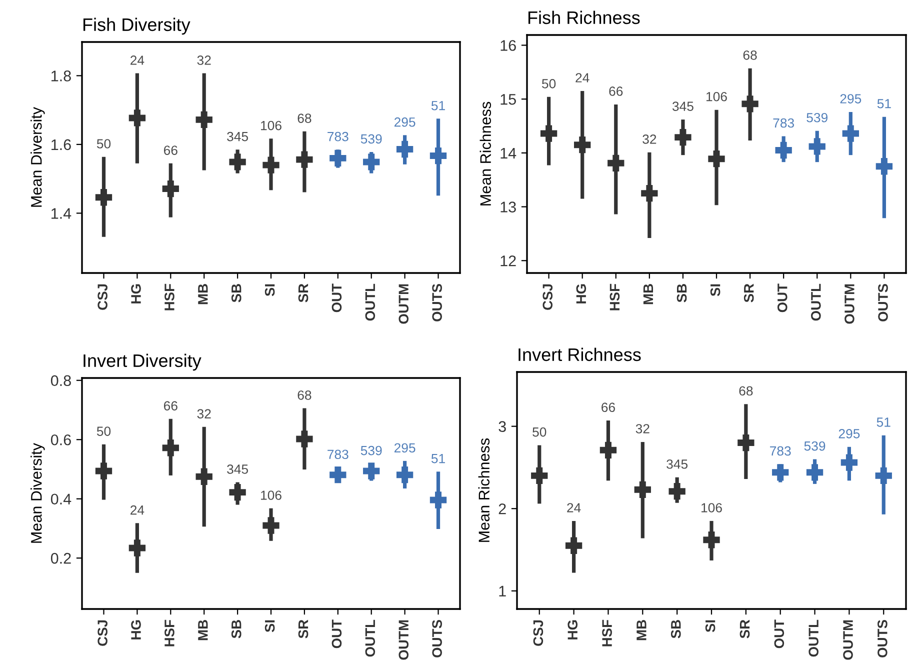 The image size is (909, 669). Describe the element at coordinates (508, 99) in the screenshot. I see `y-tick-label: 15` at that location.